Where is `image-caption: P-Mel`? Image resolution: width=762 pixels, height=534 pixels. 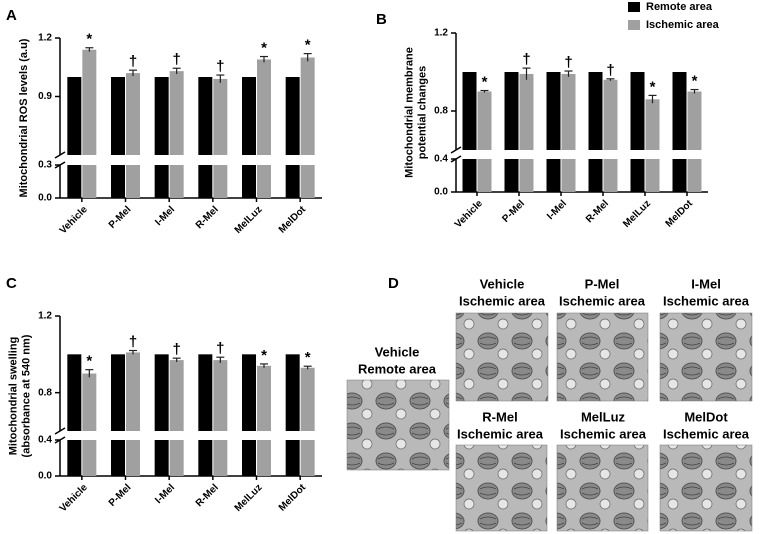 image-caption: P-Mel is located at coordinates (602, 283).